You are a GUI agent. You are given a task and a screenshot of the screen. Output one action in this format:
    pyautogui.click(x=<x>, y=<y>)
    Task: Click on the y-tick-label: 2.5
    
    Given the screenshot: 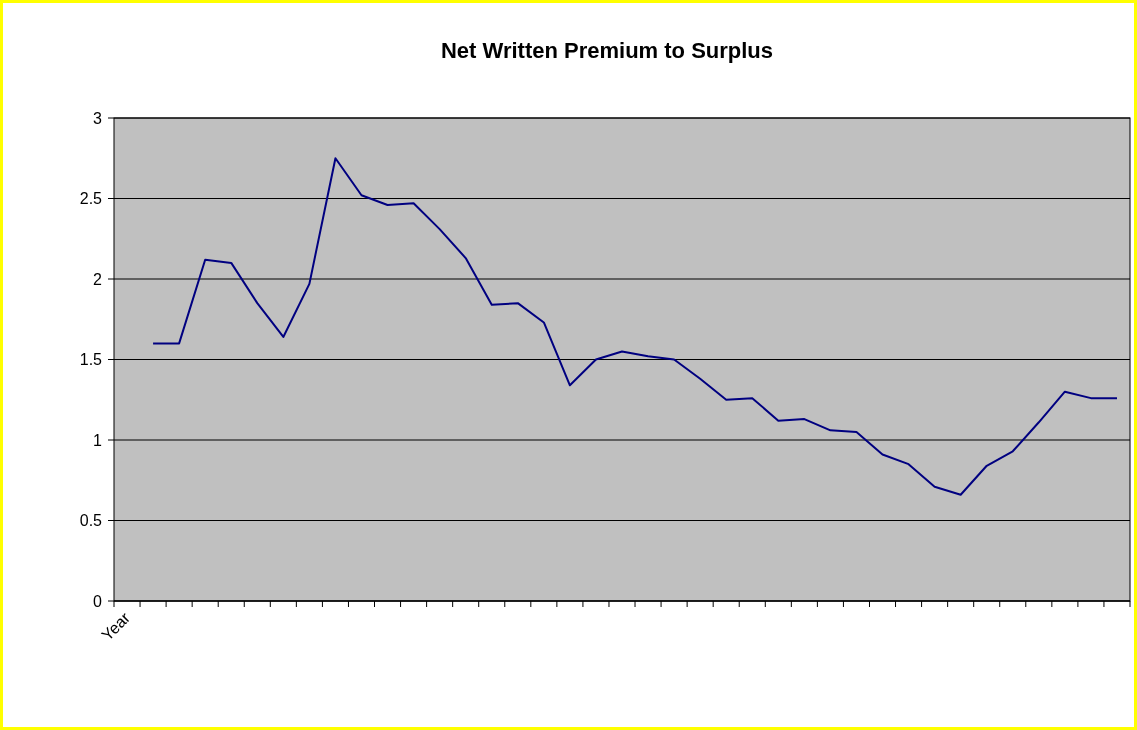 What is the action you would take?
    pyautogui.click(x=91, y=199)
    